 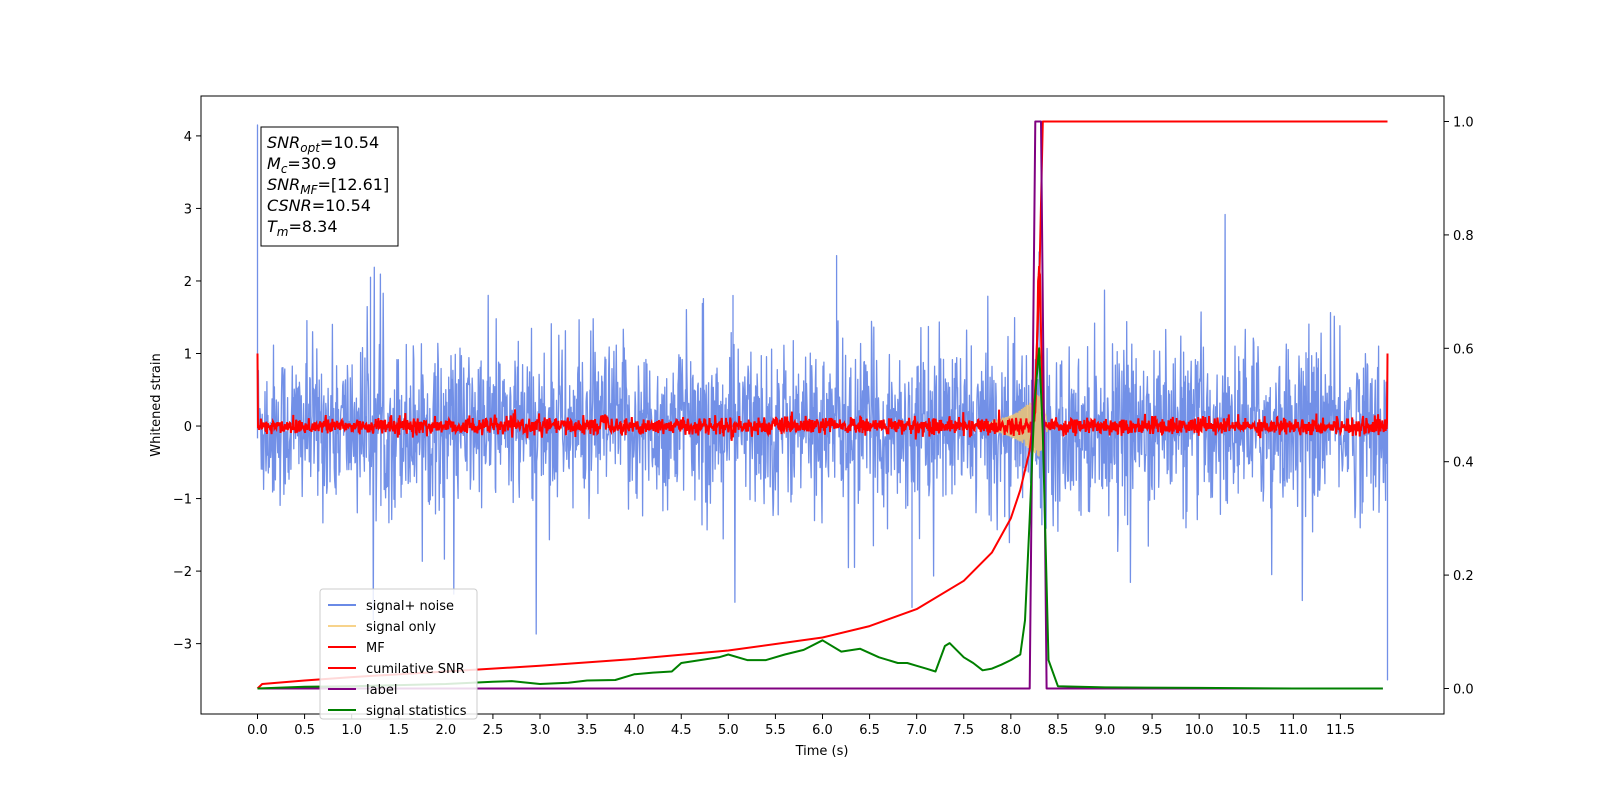 What do you see at coordinates (156, 404) in the screenshot?
I see `y-axis-label: Whitened strain` at bounding box center [156, 404].